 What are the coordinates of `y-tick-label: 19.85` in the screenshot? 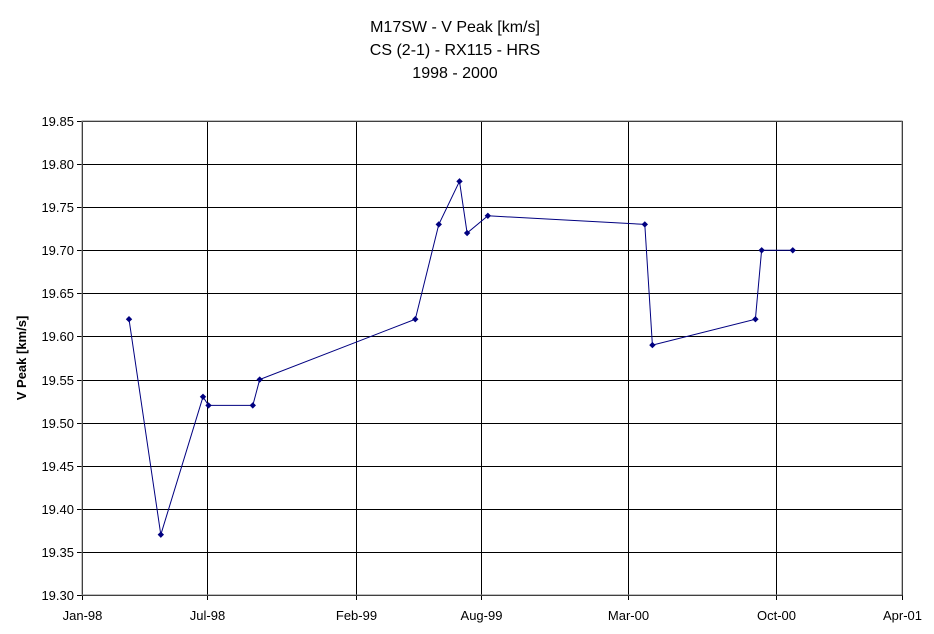 It's located at (57, 121).